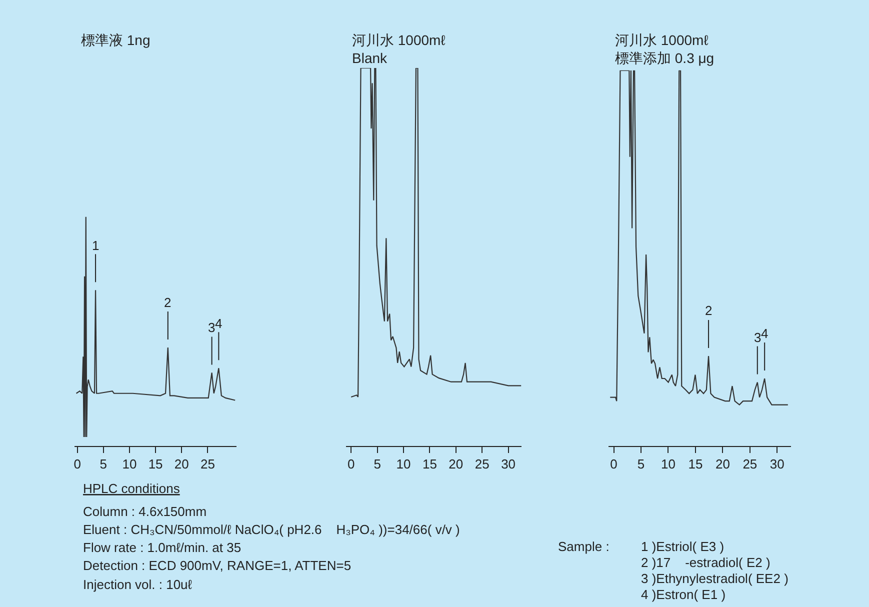 The height and width of the screenshot is (607, 869). I want to click on text: Detection : ECD 900mV, RANGE=1, ATTEN=5, so click(217, 565).